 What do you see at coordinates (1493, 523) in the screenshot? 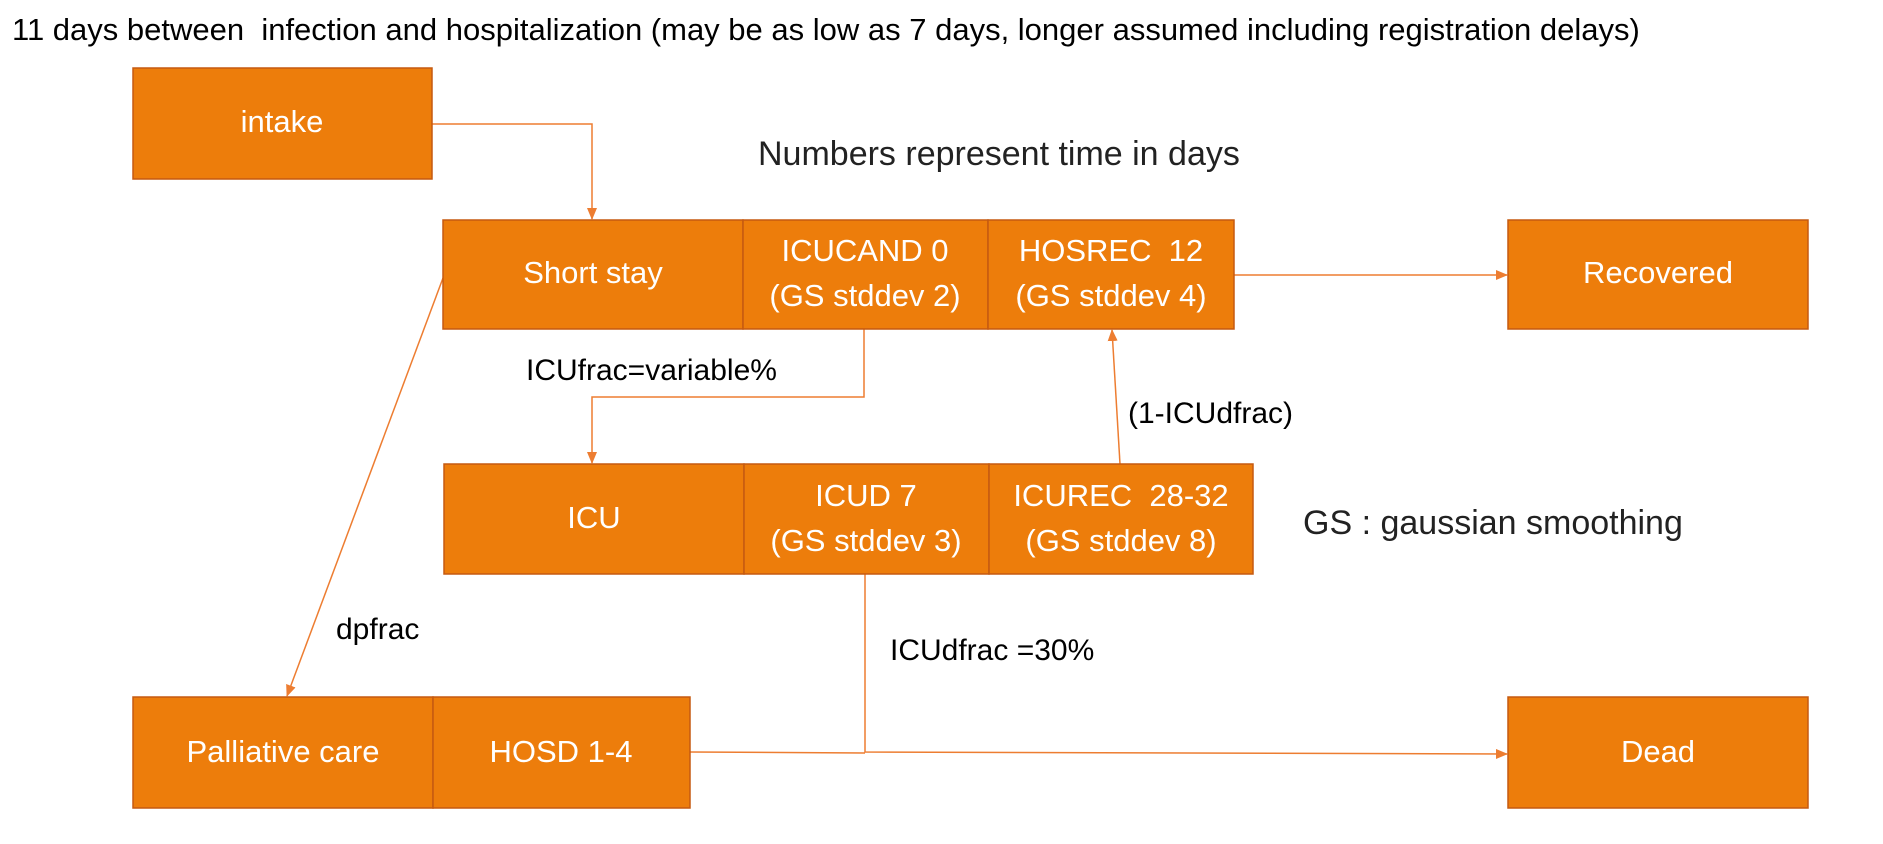
I see `gs-note: GS : gaussian smoothing` at bounding box center [1493, 523].